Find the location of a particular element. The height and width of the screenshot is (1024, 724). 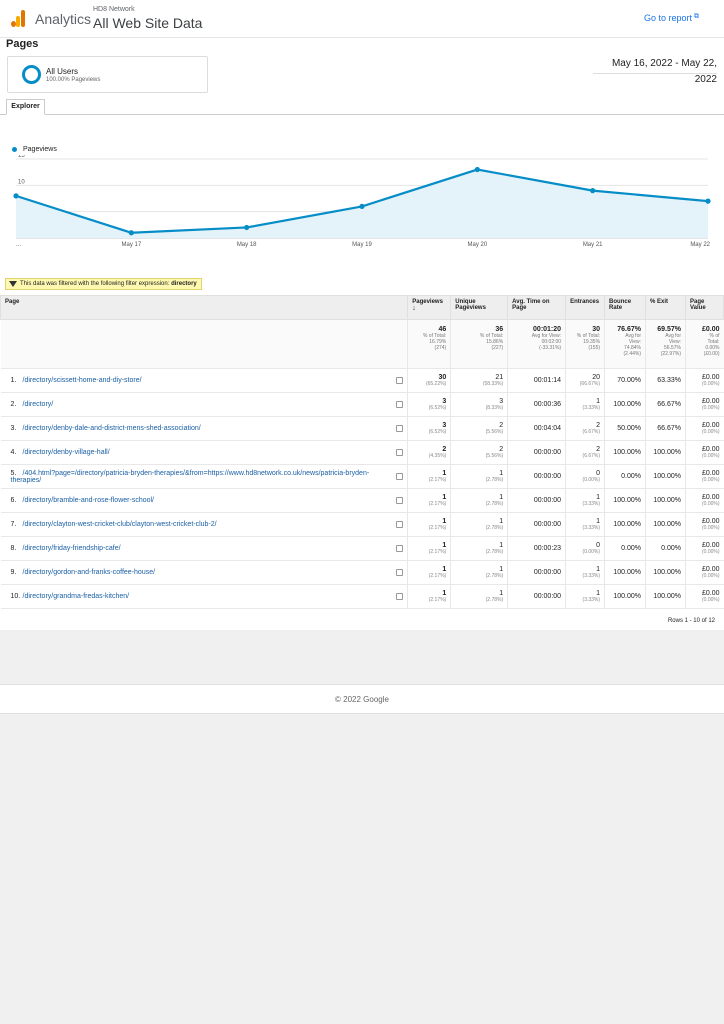

go-to-report-link: Go to report ⧉ is located at coordinates (671, 18).